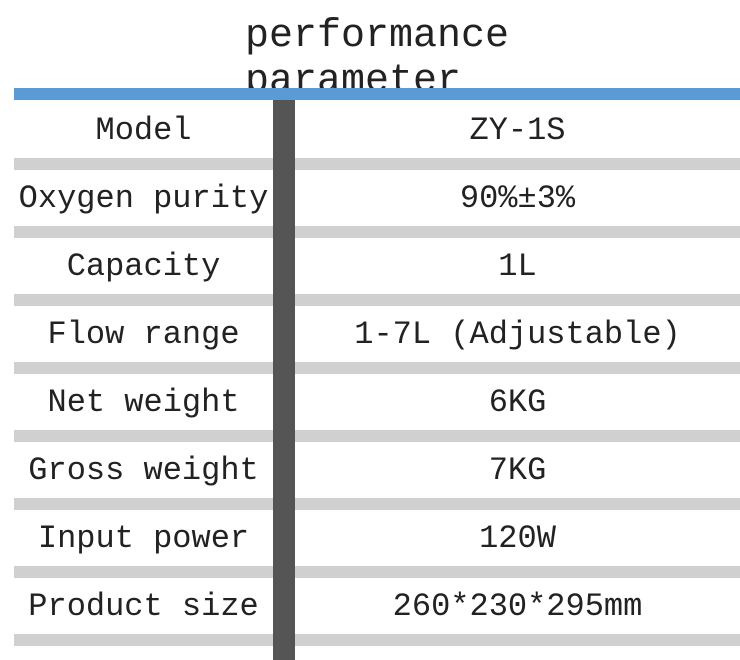 The height and width of the screenshot is (660, 740). Describe the element at coordinates (517, 470) in the screenshot. I see `value-cell: 7KG` at that location.